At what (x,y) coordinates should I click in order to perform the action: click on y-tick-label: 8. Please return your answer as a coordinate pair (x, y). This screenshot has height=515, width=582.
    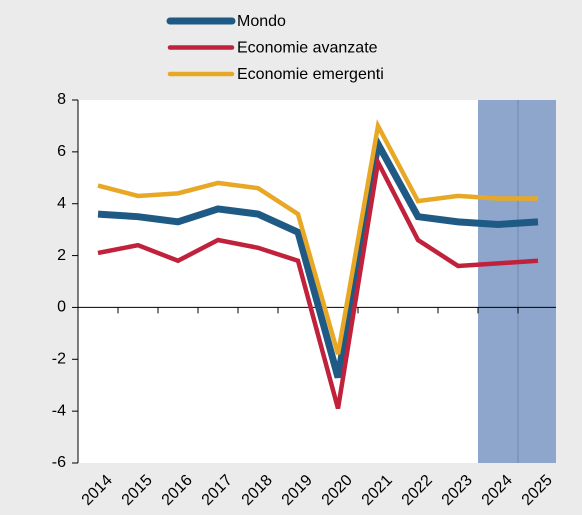
    Looking at the image, I should click on (61, 99).